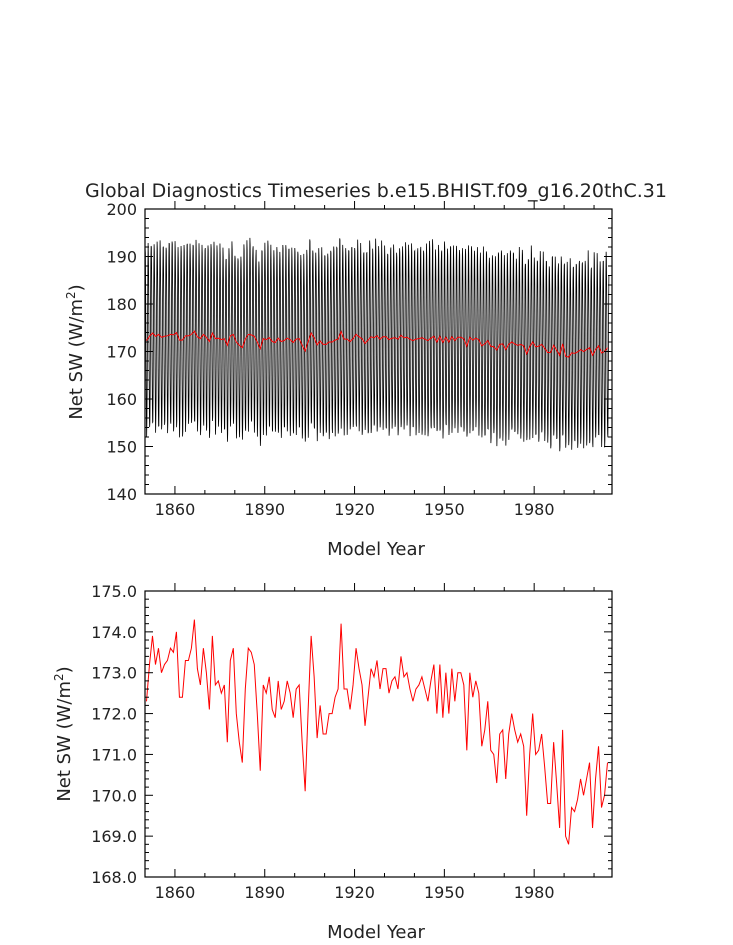 The image size is (733, 945). What do you see at coordinates (534, 892) in the screenshot?
I see `bottom-x-tick-label: 1980` at bounding box center [534, 892].